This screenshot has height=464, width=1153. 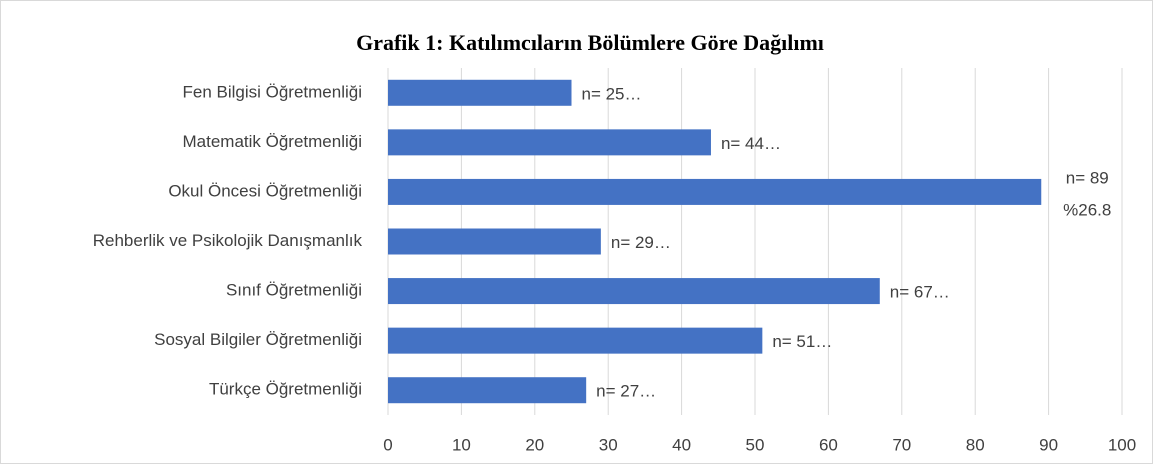 I want to click on x-tick-label: 20, so click(x=534, y=444).